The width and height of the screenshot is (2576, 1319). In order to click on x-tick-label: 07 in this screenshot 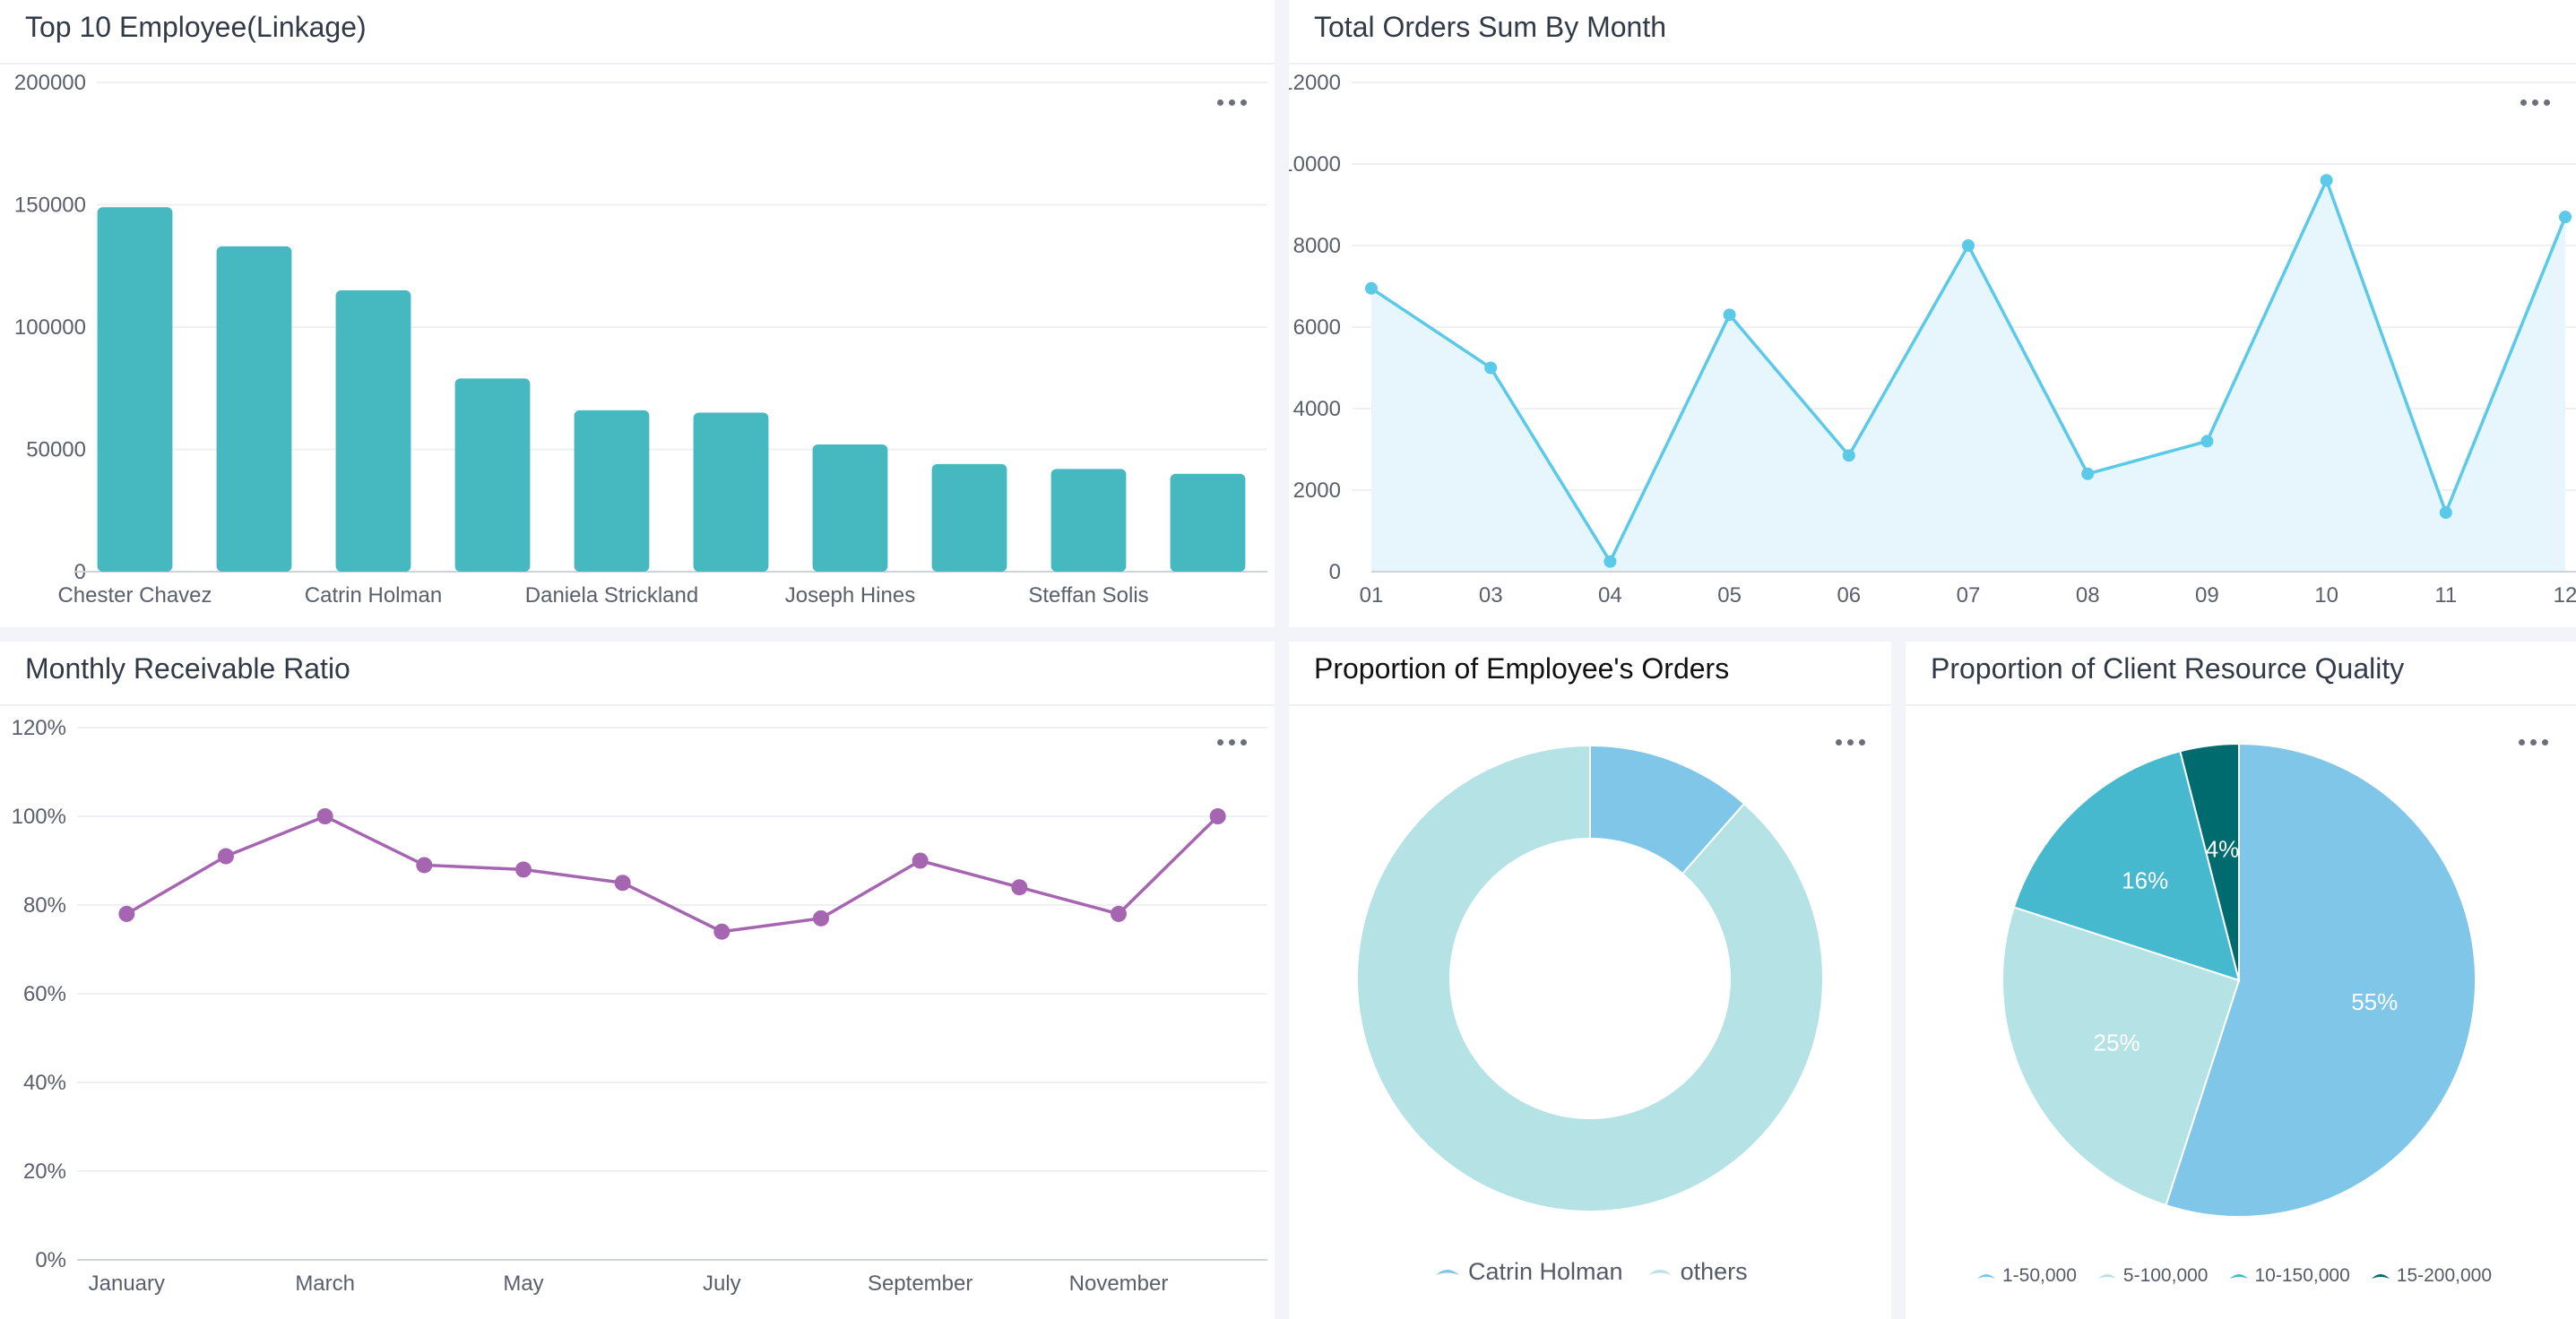, I will do `click(1969, 595)`.